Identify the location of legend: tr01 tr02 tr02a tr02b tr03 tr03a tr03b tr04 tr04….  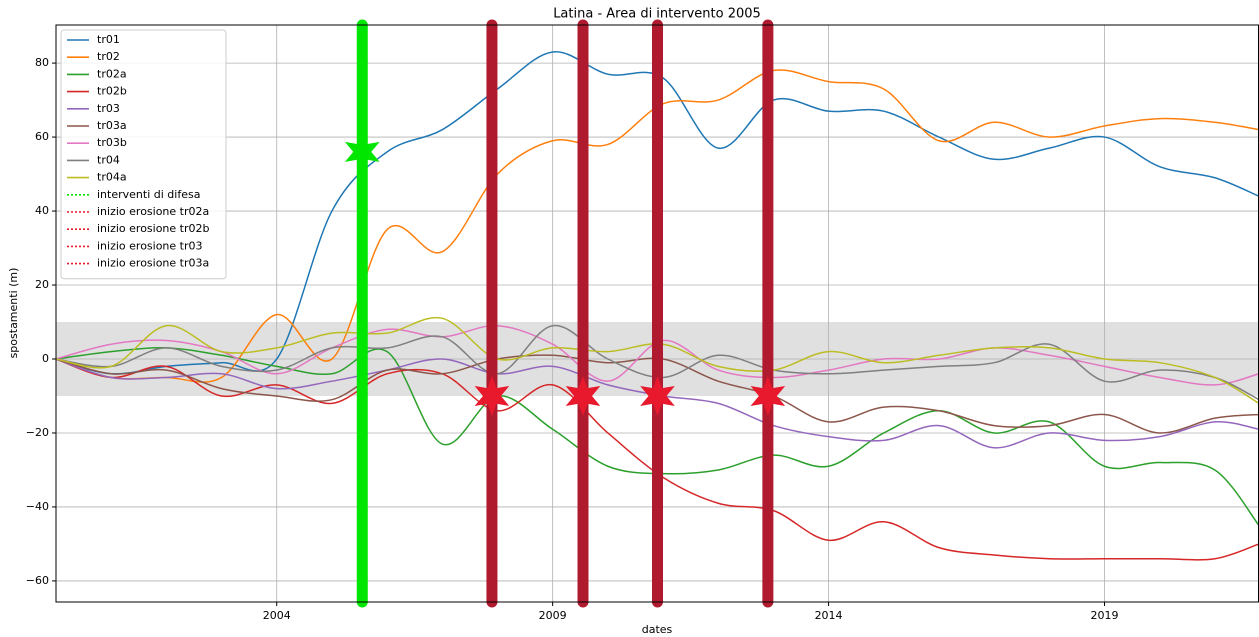
(143, 154).